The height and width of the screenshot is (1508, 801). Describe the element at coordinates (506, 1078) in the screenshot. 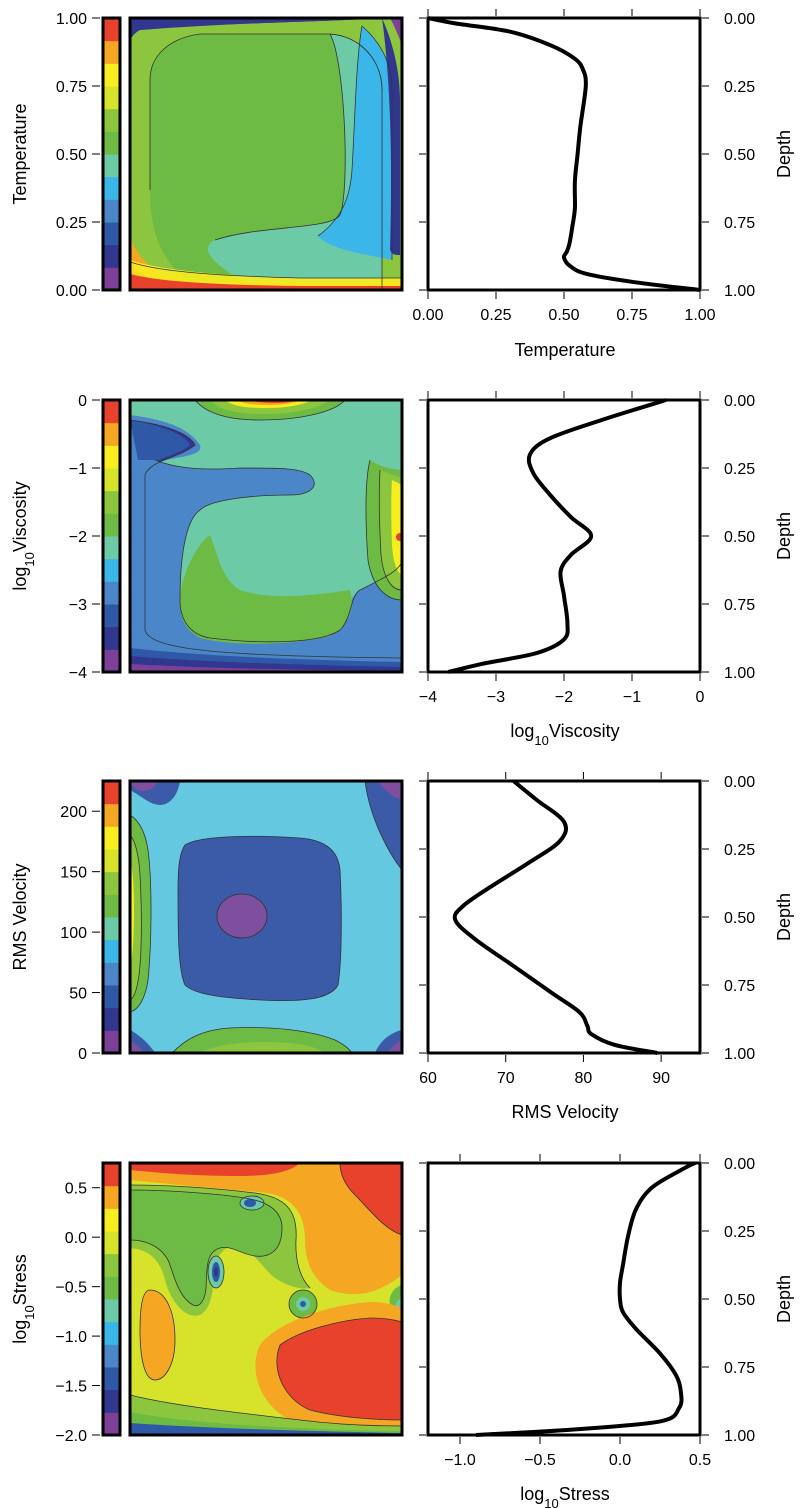

I see `x-tick-label: 70` at that location.